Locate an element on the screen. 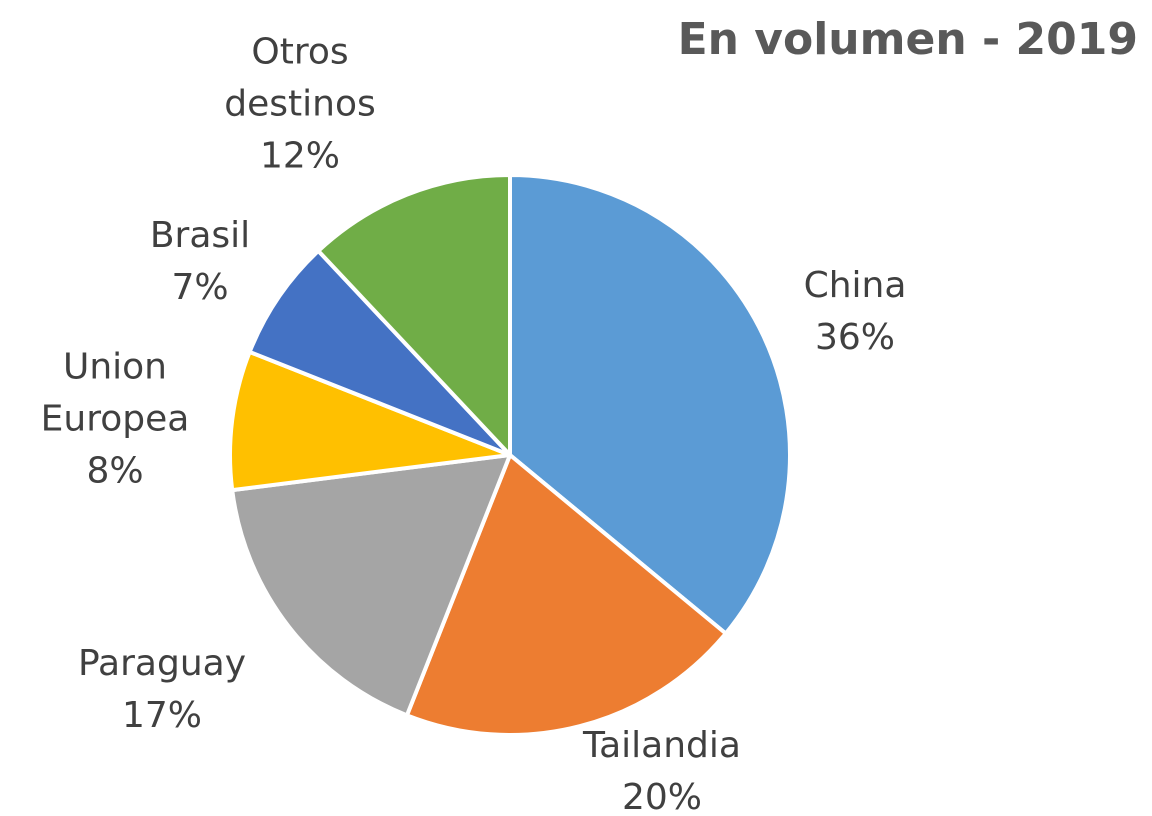 The image size is (1152, 816). category-label: China is located at coordinates (855, 285).